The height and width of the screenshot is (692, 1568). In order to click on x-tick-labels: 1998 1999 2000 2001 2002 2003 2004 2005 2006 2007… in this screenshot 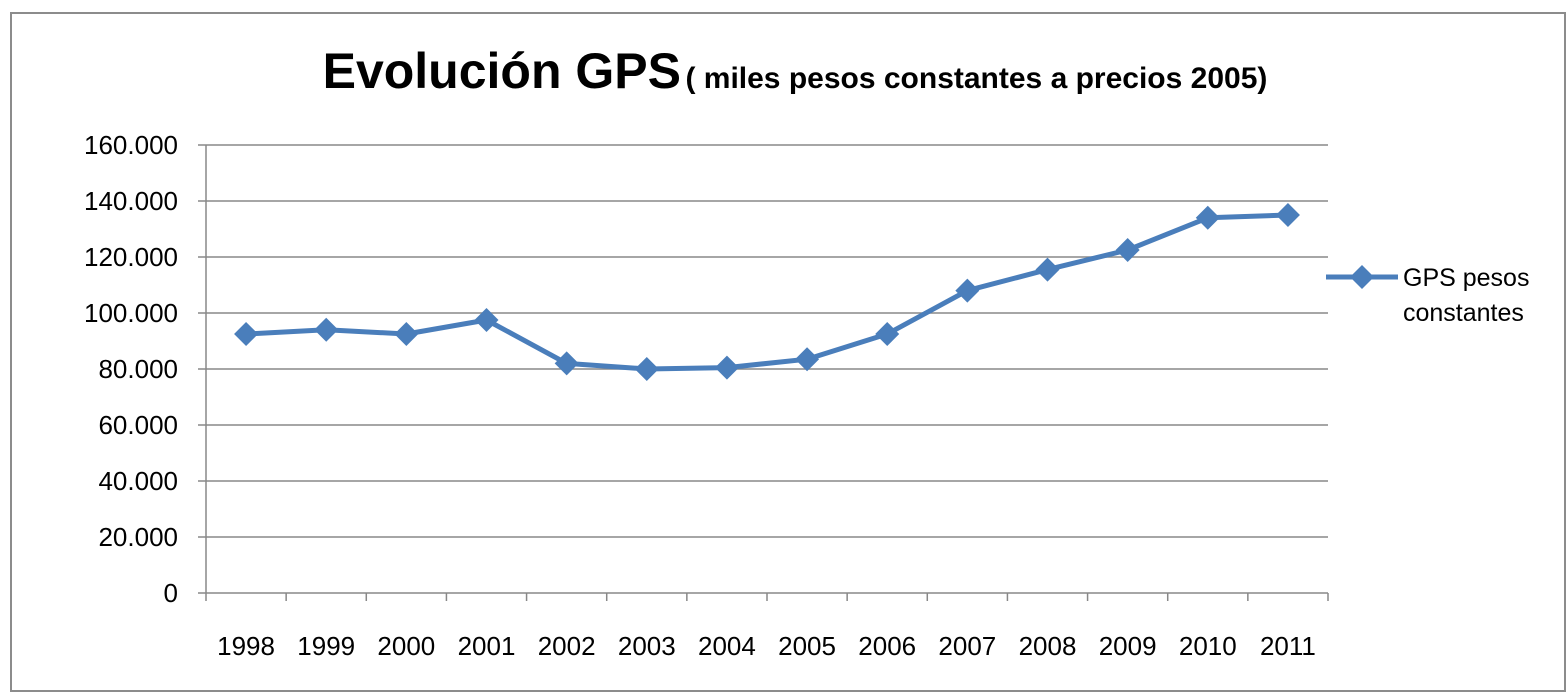, I will do `click(766, 646)`.